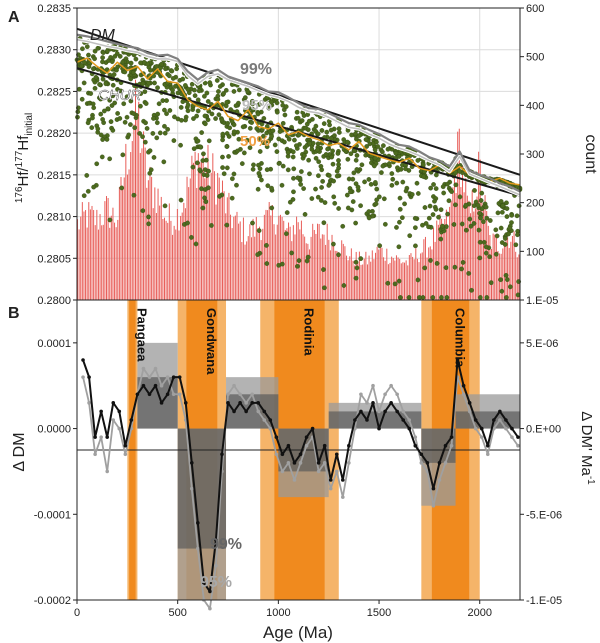 Image resolution: width=600 pixels, height=643 pixels. What do you see at coordinates (14, 313) in the screenshot?
I see `panel-b-label: B` at bounding box center [14, 313].